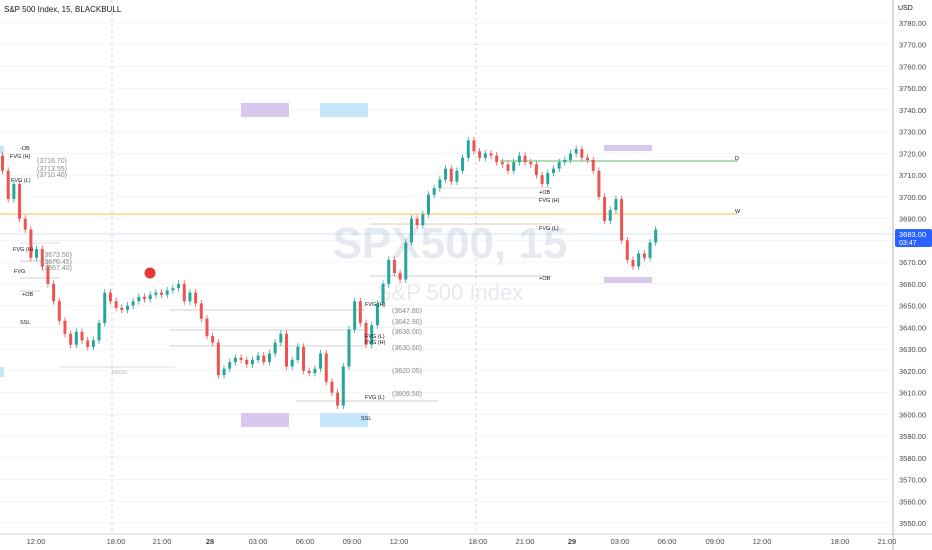 The image size is (932, 550). Describe the element at coordinates (450, 243) in the screenshot. I see `watermark-symbol: SPX500, 15` at that location.